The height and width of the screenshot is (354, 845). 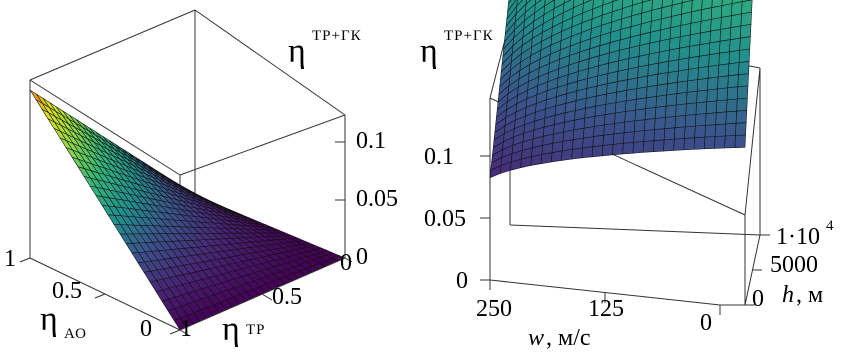 I want to click on x-tick-0: 0, so click(x=346, y=263).